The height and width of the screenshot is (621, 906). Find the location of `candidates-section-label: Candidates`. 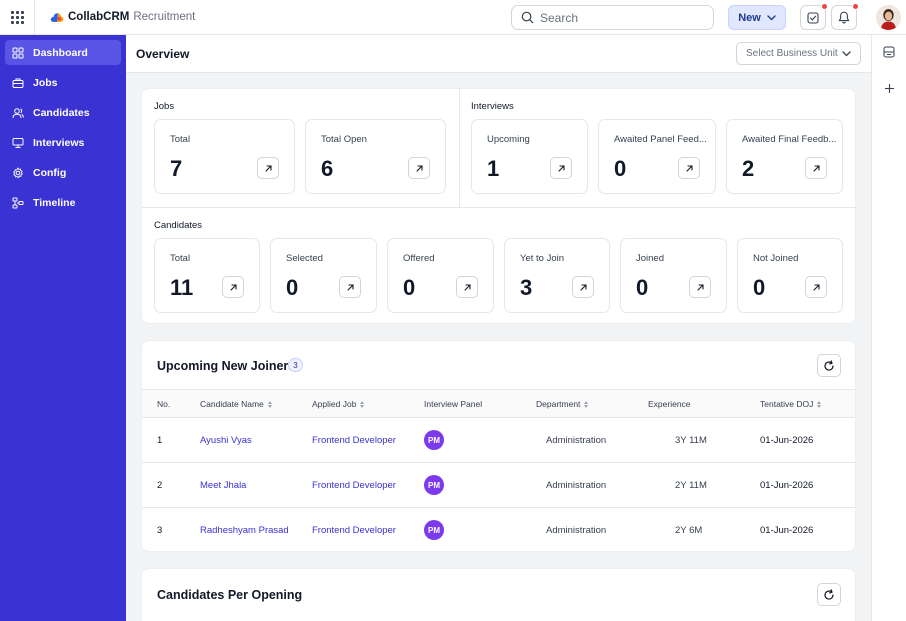

candidates-section-label: Candidates is located at coordinates (178, 225).